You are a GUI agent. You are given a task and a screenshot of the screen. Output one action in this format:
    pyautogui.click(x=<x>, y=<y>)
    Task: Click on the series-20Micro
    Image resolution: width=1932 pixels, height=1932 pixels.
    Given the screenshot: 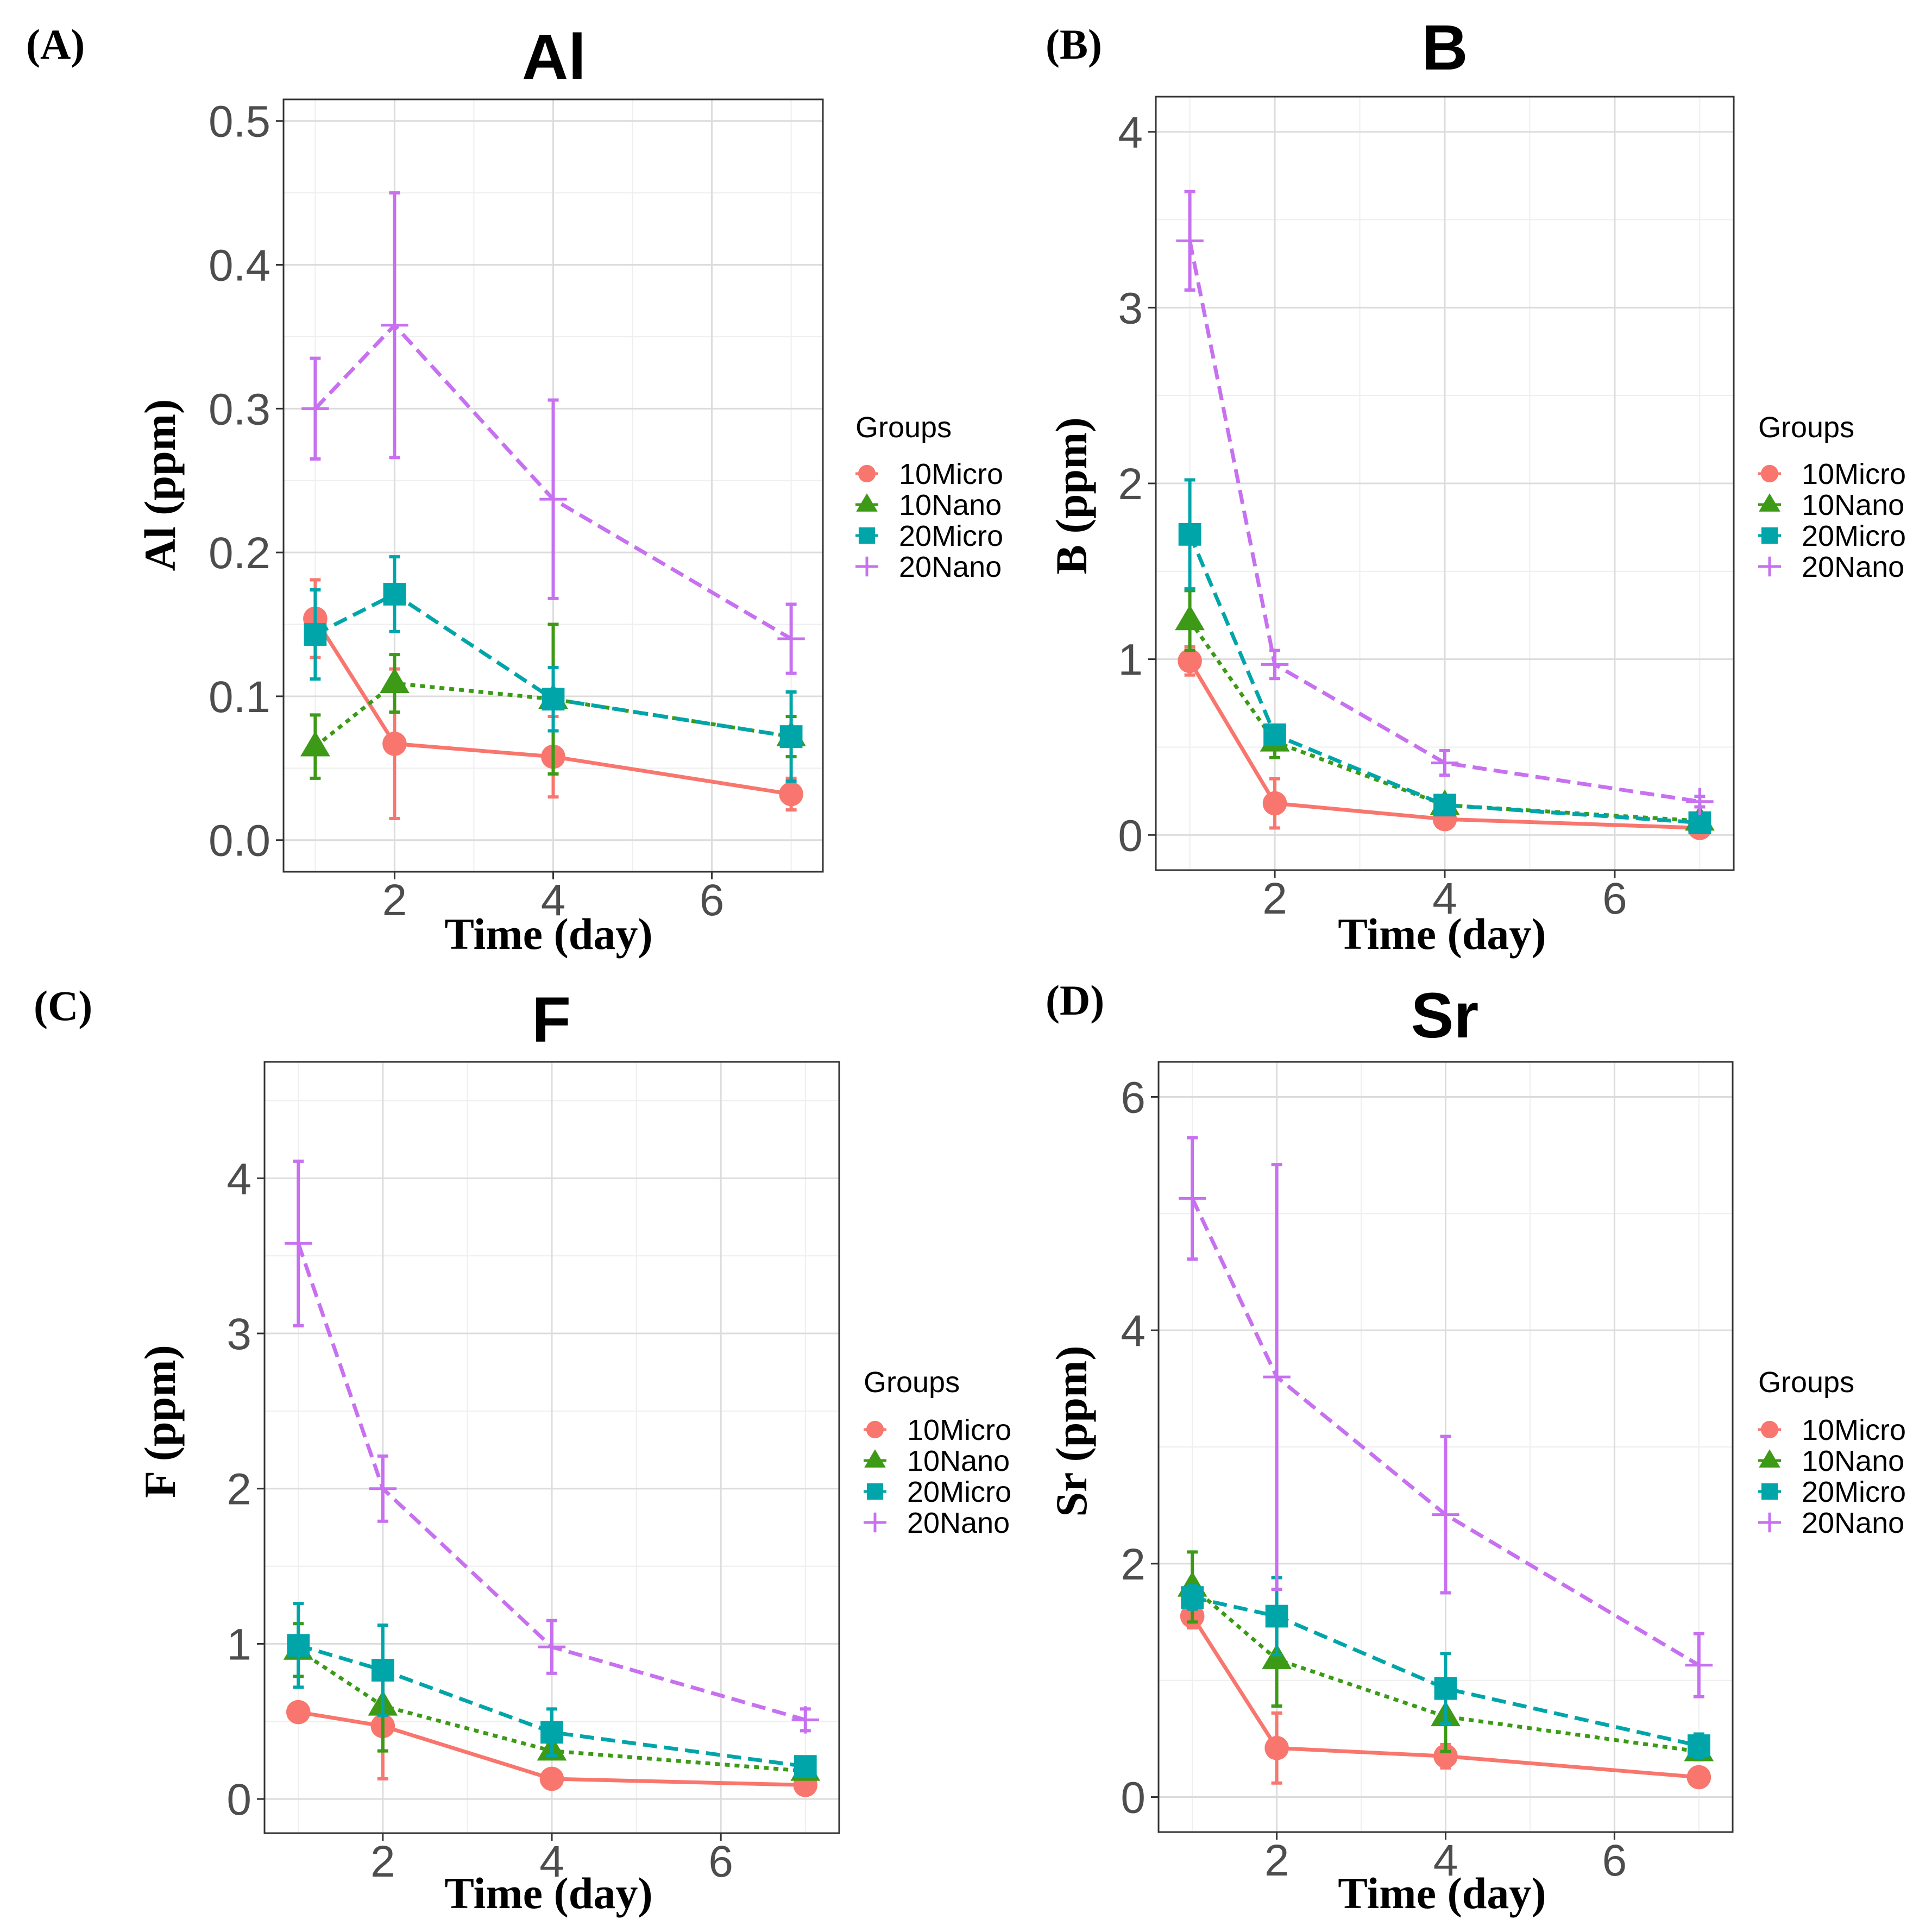 What is the action you would take?
    pyautogui.click(x=552, y=1690)
    